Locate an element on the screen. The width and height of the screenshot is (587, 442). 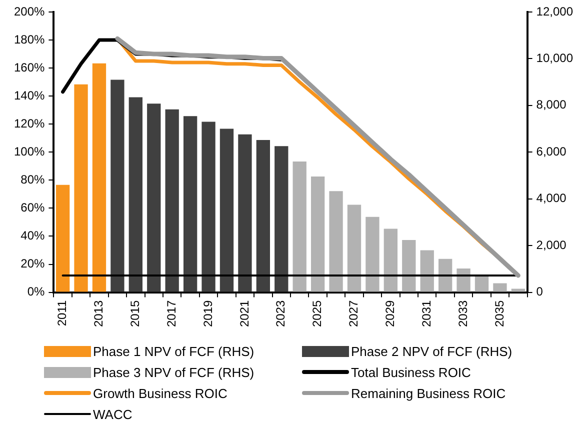
y-tick-label: 200% is located at coordinates (30, 11).